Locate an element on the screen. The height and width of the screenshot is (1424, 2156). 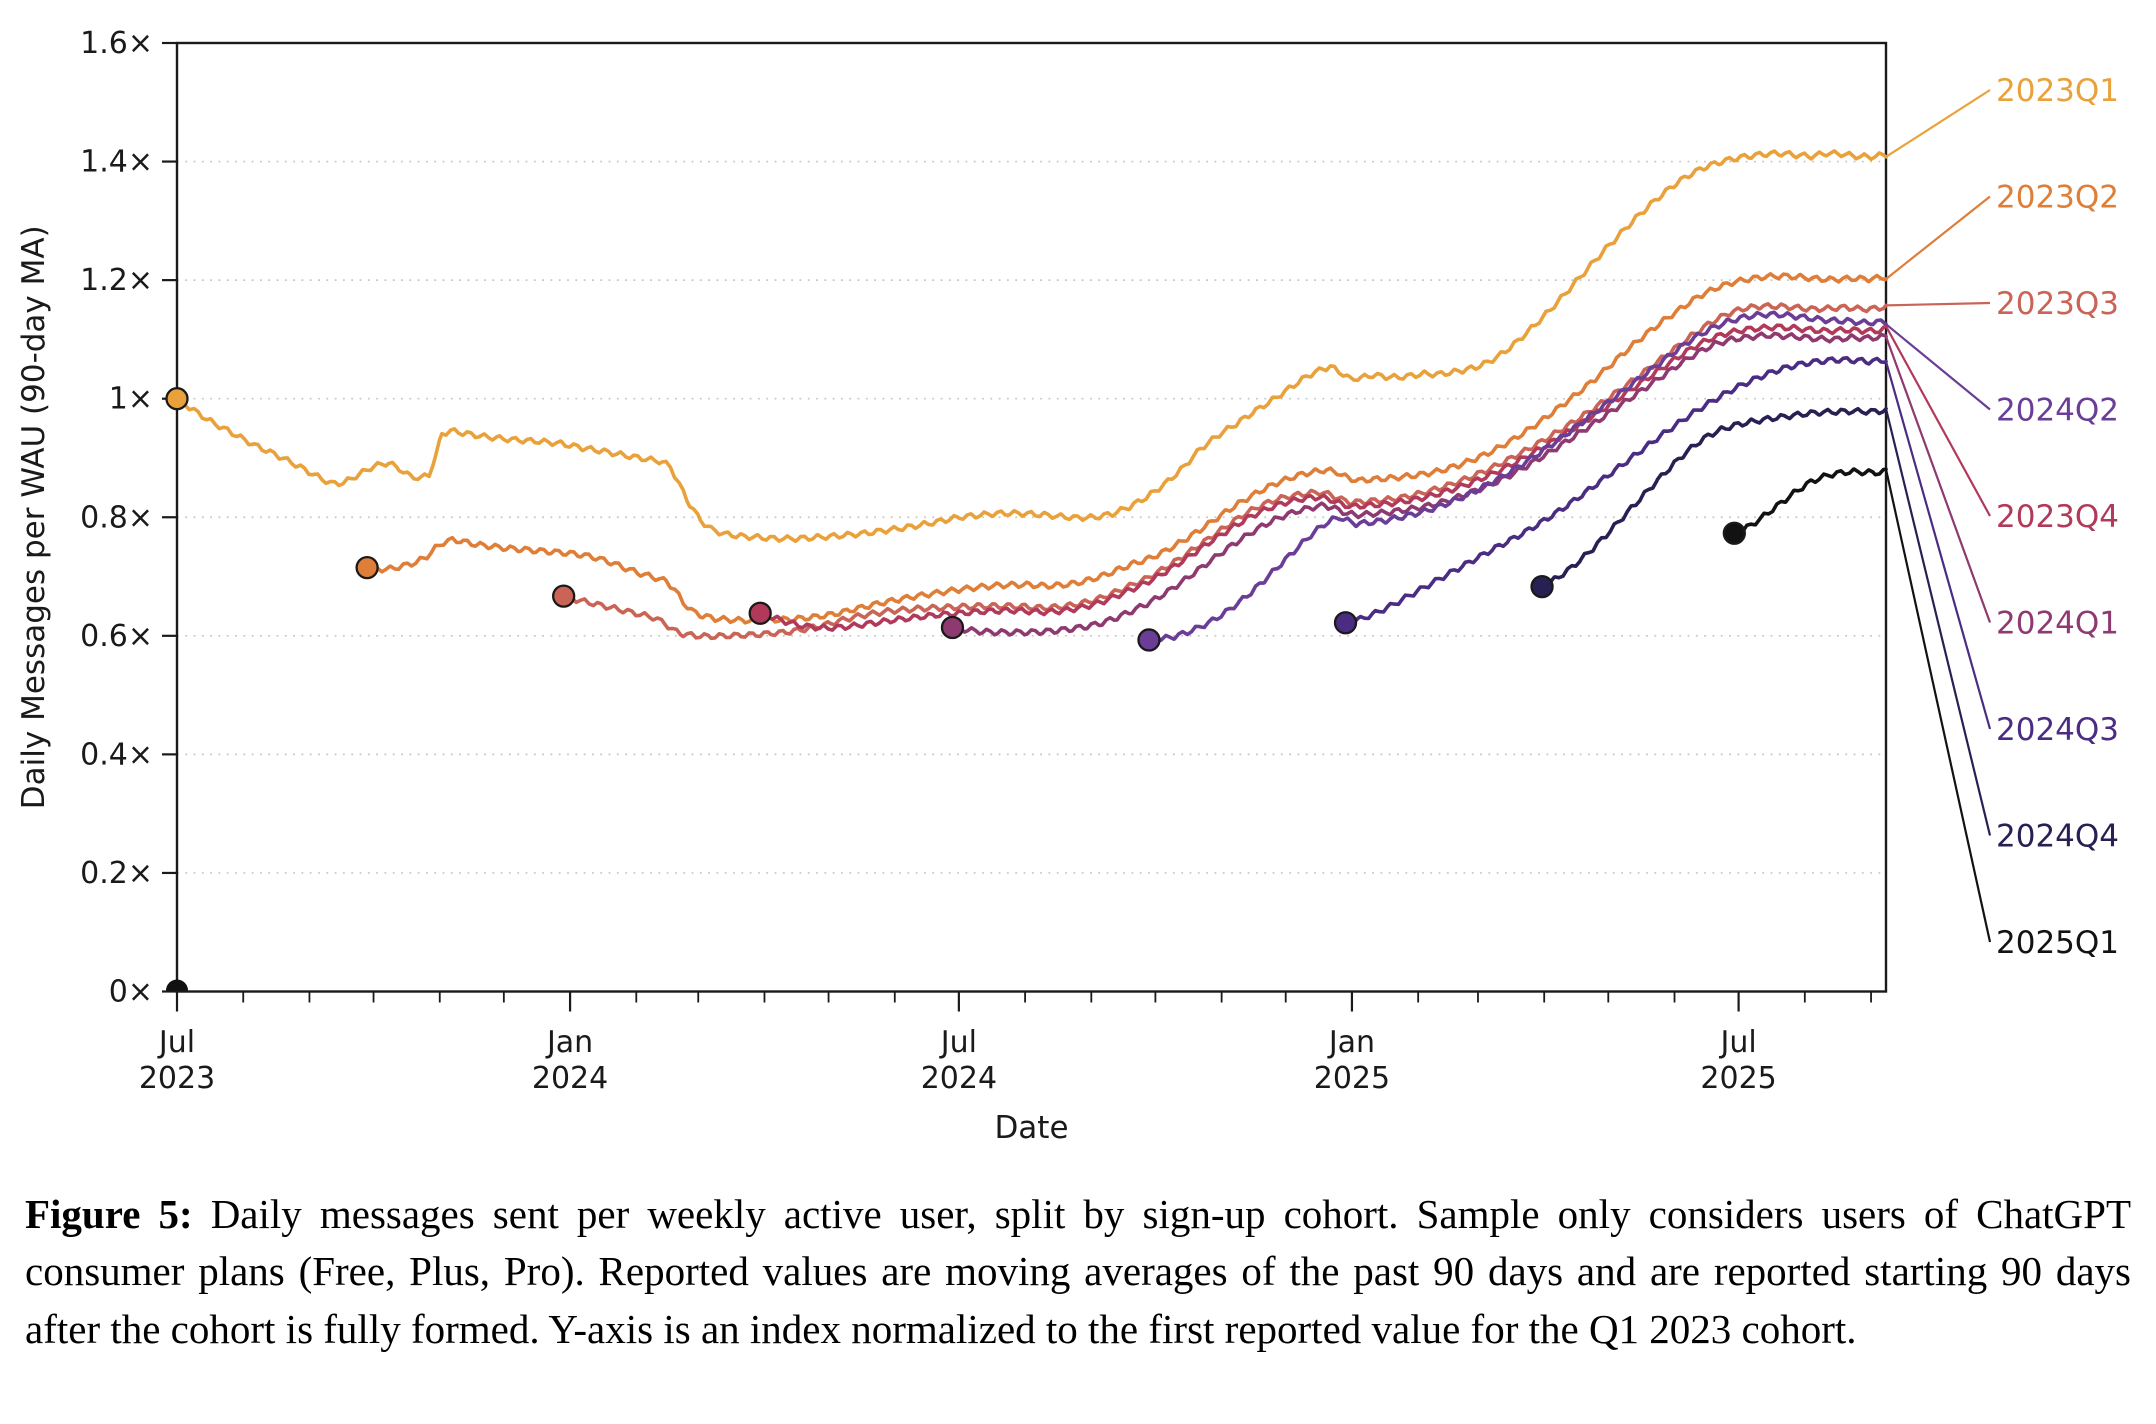
series-start-dot-2025Q1 is located at coordinates (1734, 533).